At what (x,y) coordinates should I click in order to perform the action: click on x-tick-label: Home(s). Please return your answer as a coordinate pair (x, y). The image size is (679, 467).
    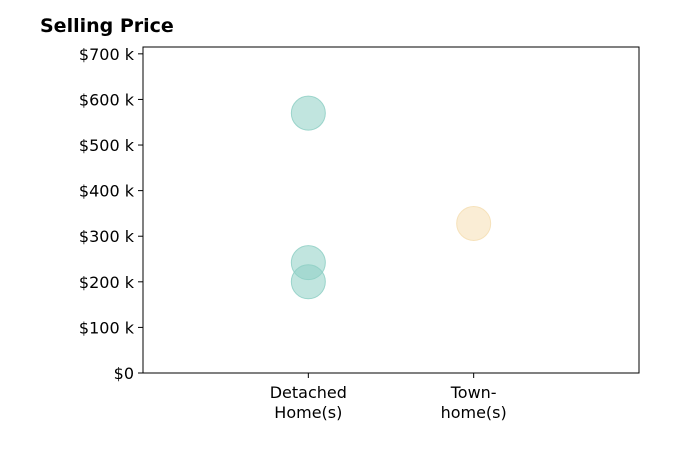
    Looking at the image, I should click on (308, 412).